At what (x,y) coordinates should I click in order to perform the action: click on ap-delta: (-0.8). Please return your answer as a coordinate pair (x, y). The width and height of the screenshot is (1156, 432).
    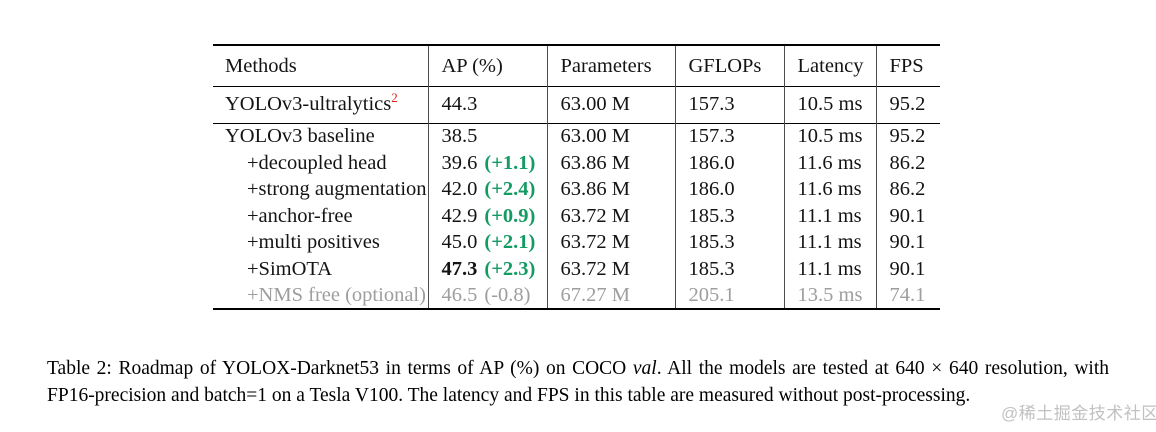
    Looking at the image, I should click on (507, 294).